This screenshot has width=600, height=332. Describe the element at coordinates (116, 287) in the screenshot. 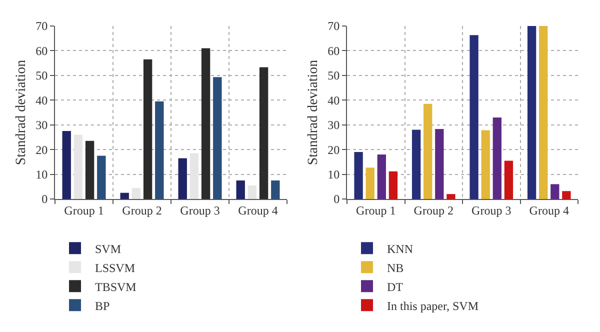

I see `legend-label: TBSVM` at that location.